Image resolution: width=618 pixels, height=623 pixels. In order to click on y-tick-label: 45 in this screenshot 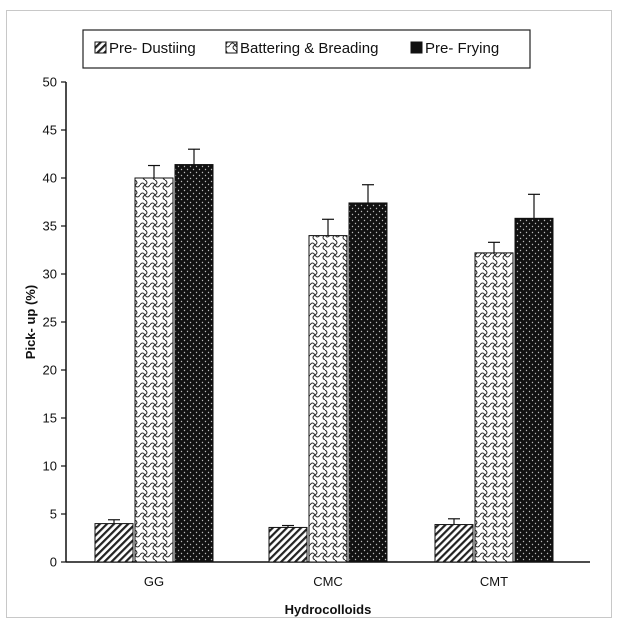, I will do `click(50, 130)`.